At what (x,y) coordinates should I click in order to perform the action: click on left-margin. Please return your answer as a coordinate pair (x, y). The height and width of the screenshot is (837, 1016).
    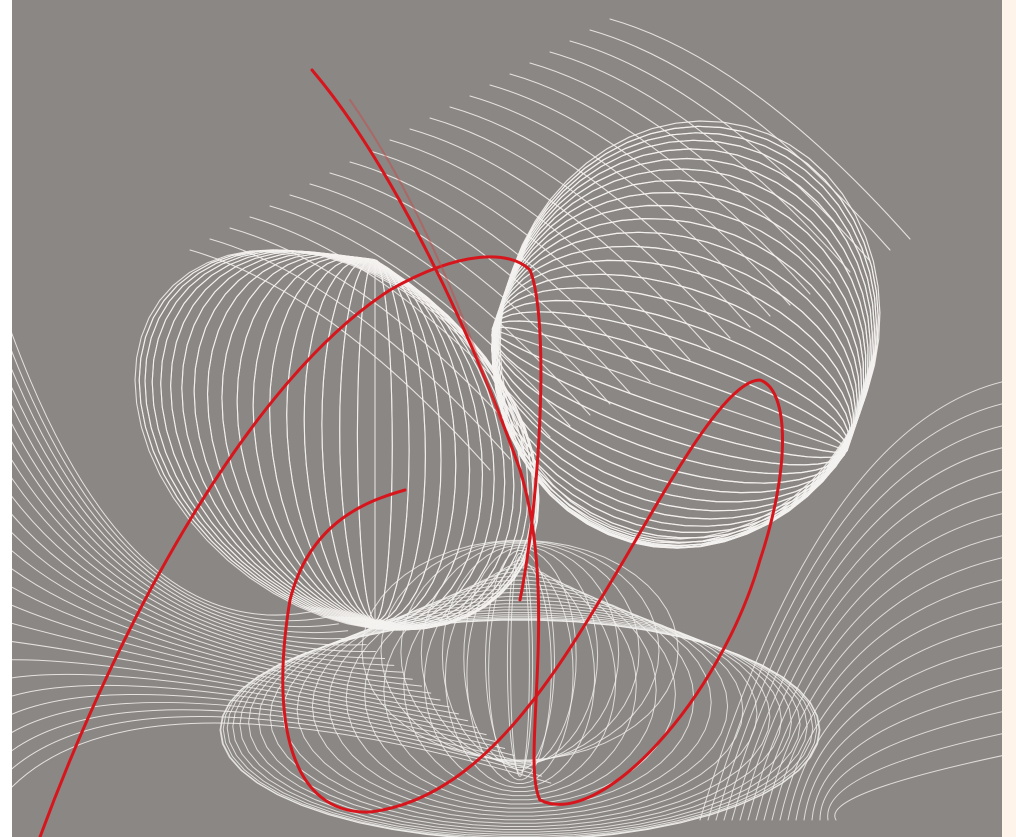
    Looking at the image, I should click on (6, 418).